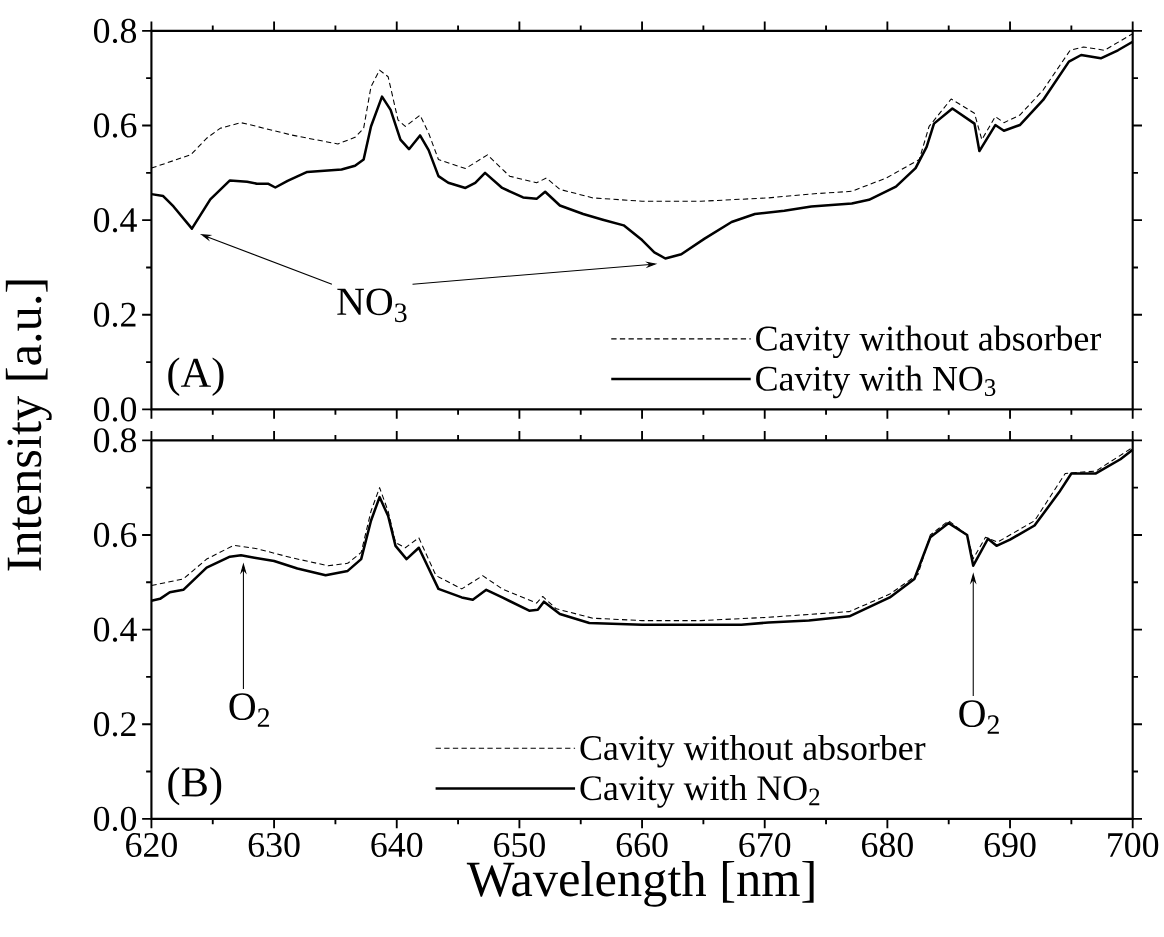 The height and width of the screenshot is (937, 1164). Describe the element at coordinates (397, 844) in the screenshot. I see `x-tick-label: 640` at that location.